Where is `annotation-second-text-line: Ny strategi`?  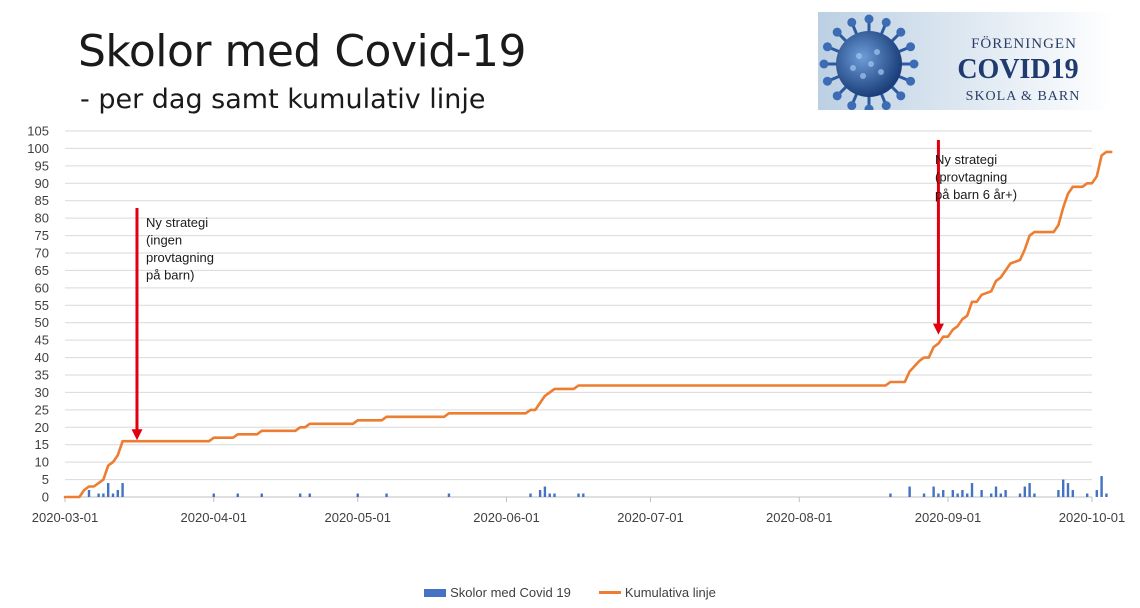
annotation-second-text-line: Ny strategi is located at coordinates (966, 159).